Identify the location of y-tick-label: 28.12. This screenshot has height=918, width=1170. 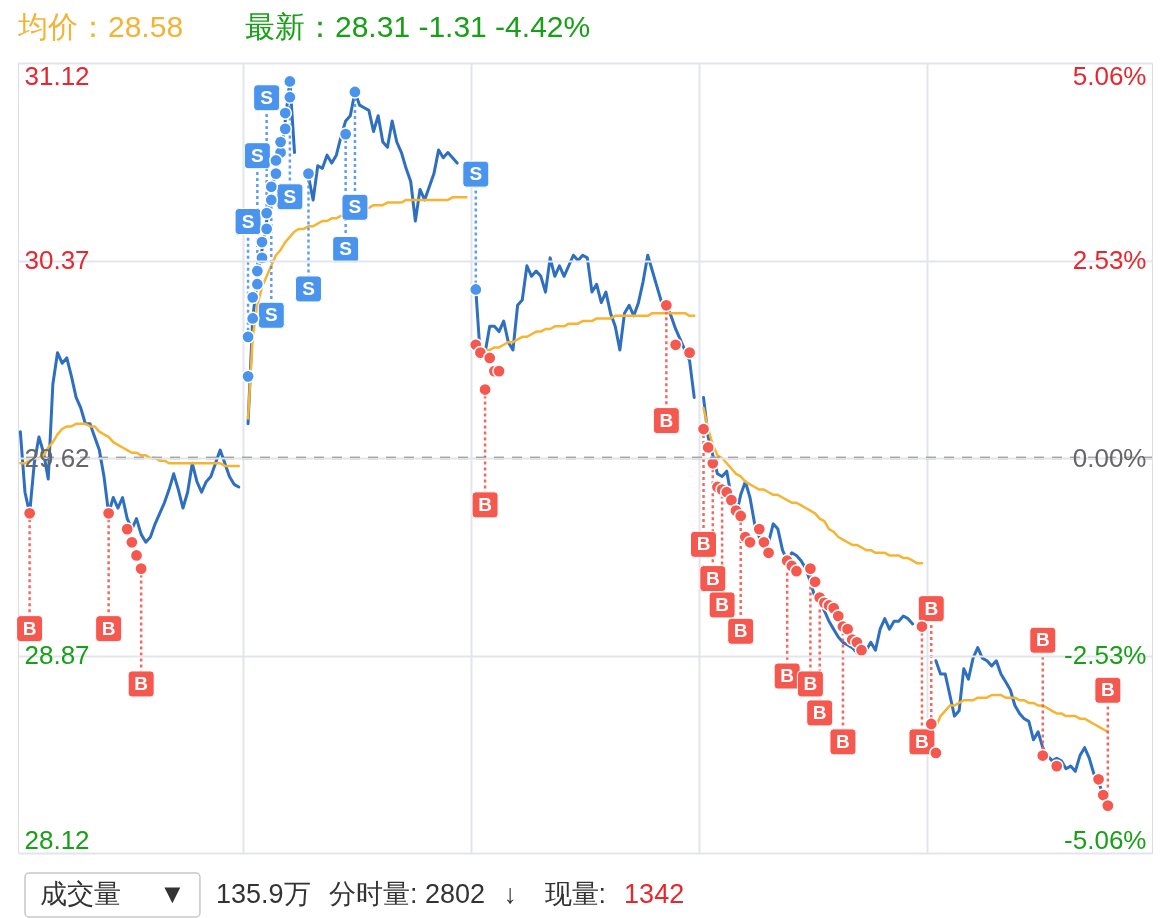
(57, 839).